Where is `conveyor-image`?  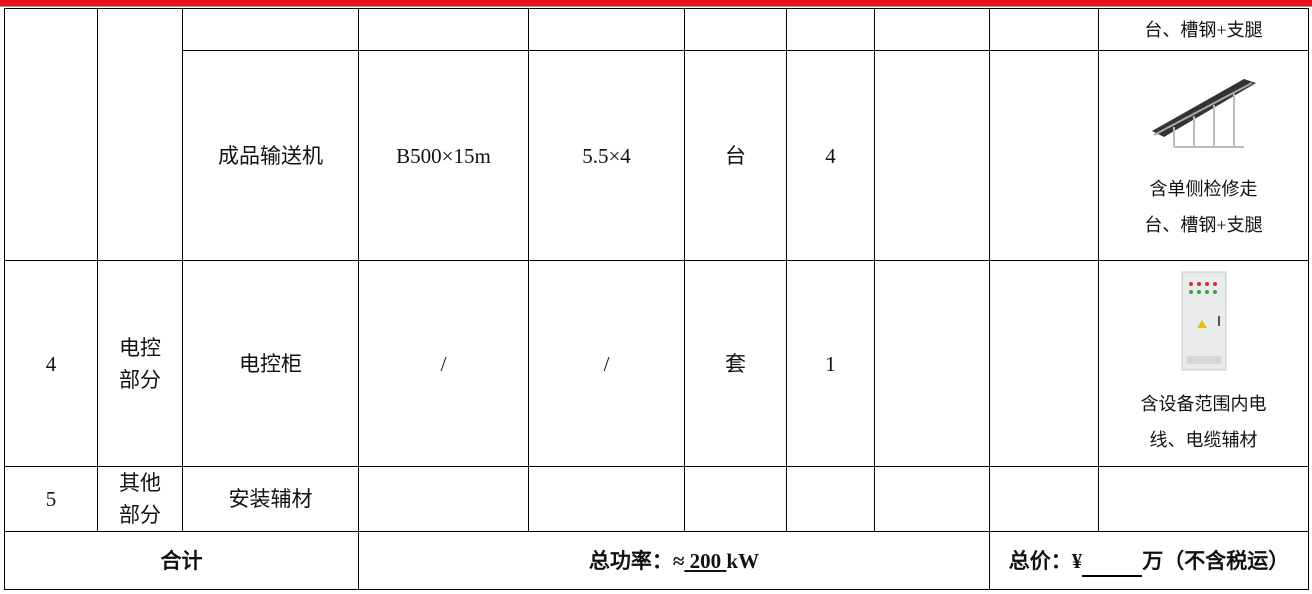 conveyor-image is located at coordinates (1203, 113).